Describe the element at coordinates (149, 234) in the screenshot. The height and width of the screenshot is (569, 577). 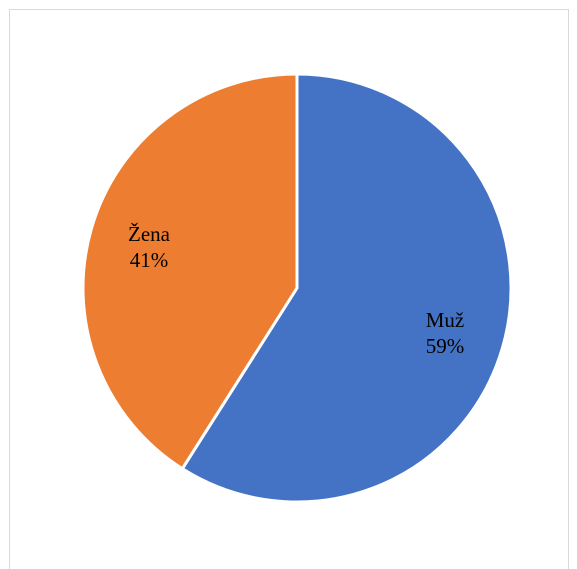
I see `slice-category-label: Žena` at that location.